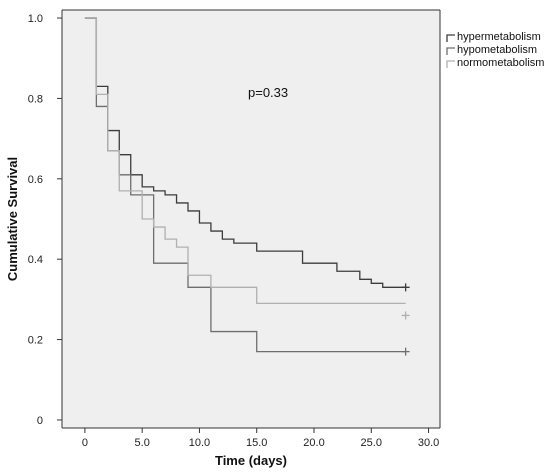  What do you see at coordinates (450, 64) in the screenshot?
I see `legend-swatch-normometabolism` at bounding box center [450, 64].